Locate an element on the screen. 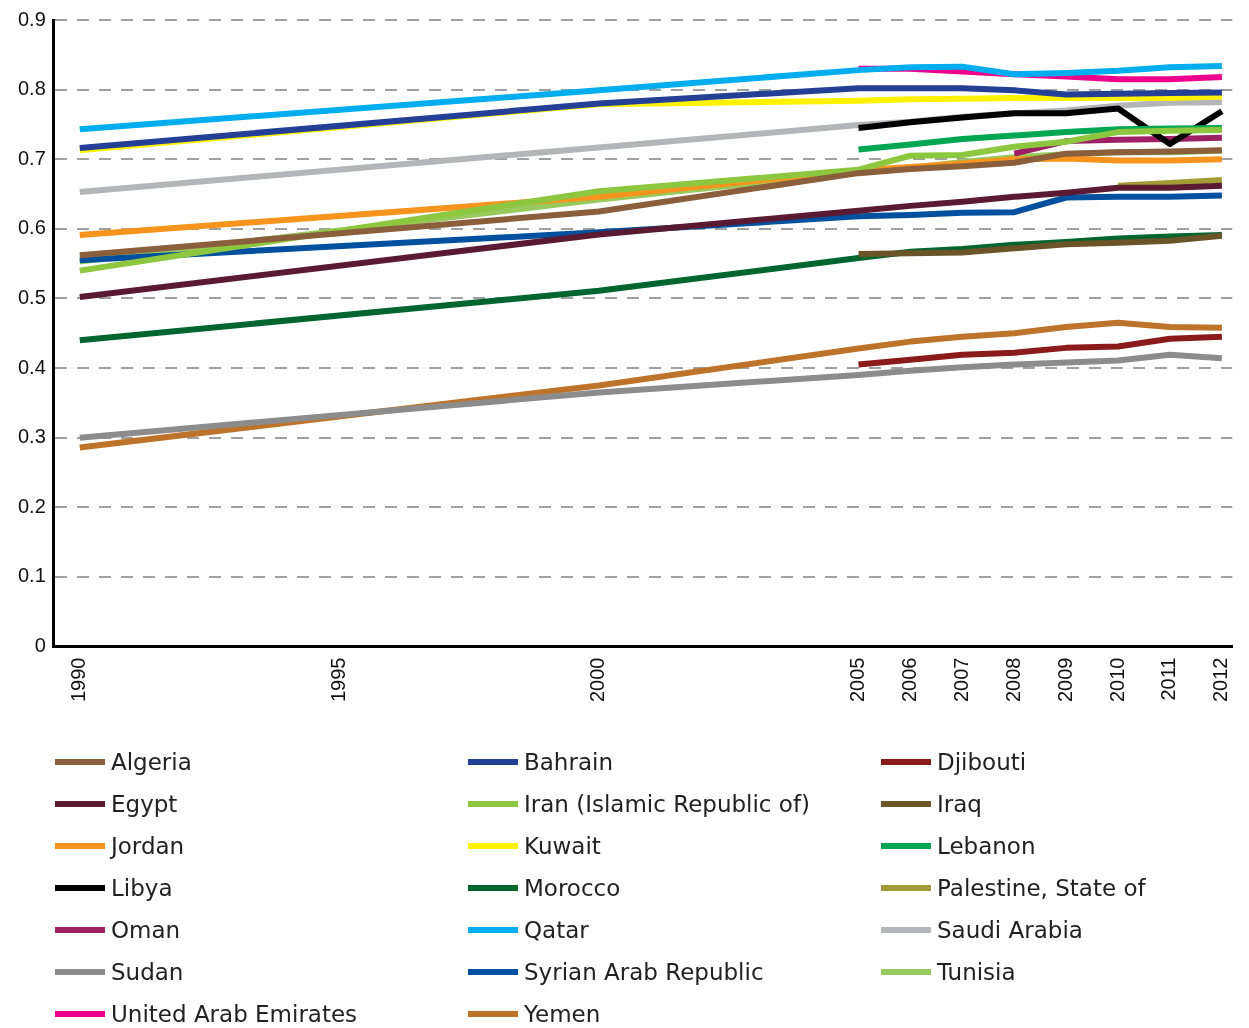 The image size is (1249, 1028). x-tick-label: 2006 is located at coordinates (908, 680).